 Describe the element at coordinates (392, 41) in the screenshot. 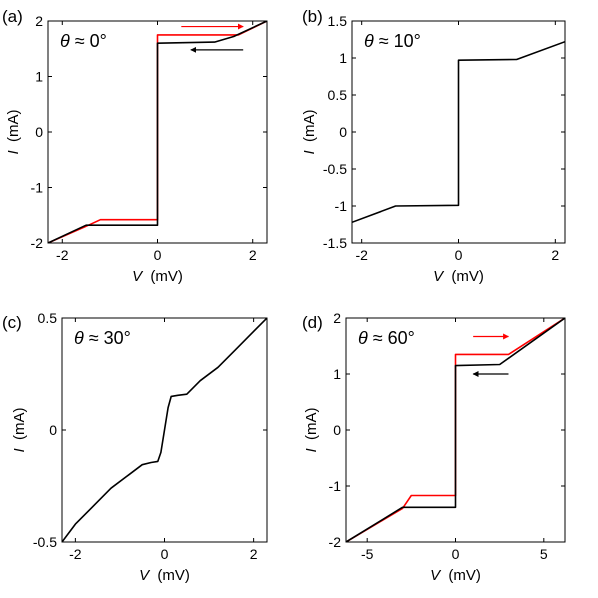

I see `angle-annotation: θ ≈ 10°` at that location.